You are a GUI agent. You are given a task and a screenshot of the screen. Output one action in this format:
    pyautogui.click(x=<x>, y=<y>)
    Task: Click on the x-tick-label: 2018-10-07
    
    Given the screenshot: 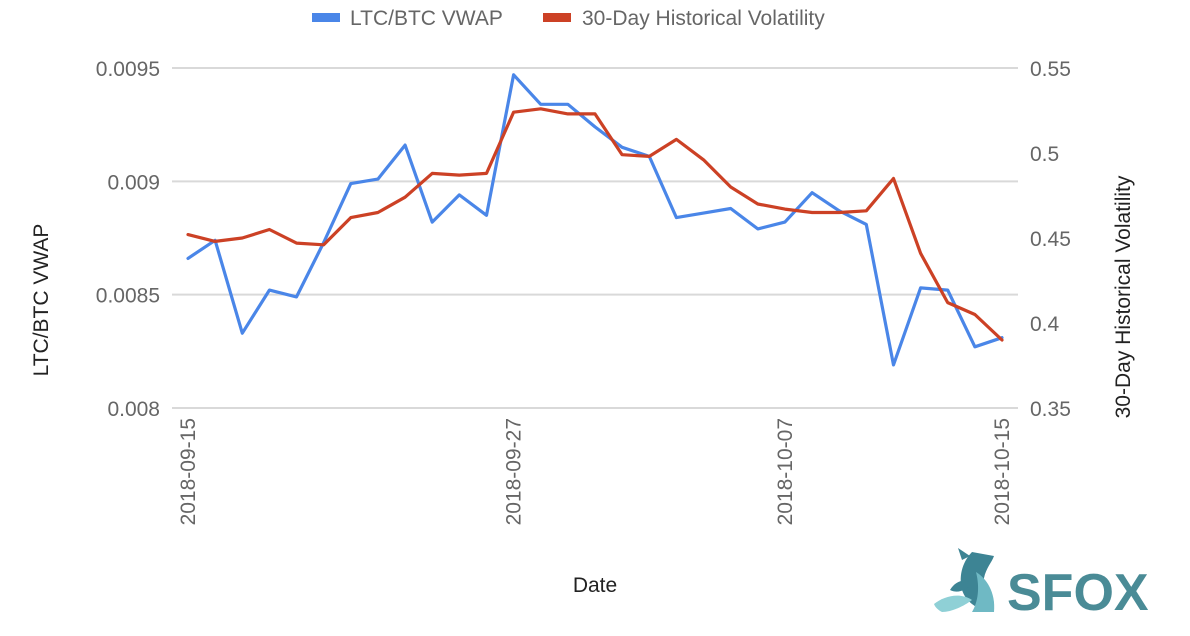 What is the action you would take?
    pyautogui.click(x=785, y=471)
    